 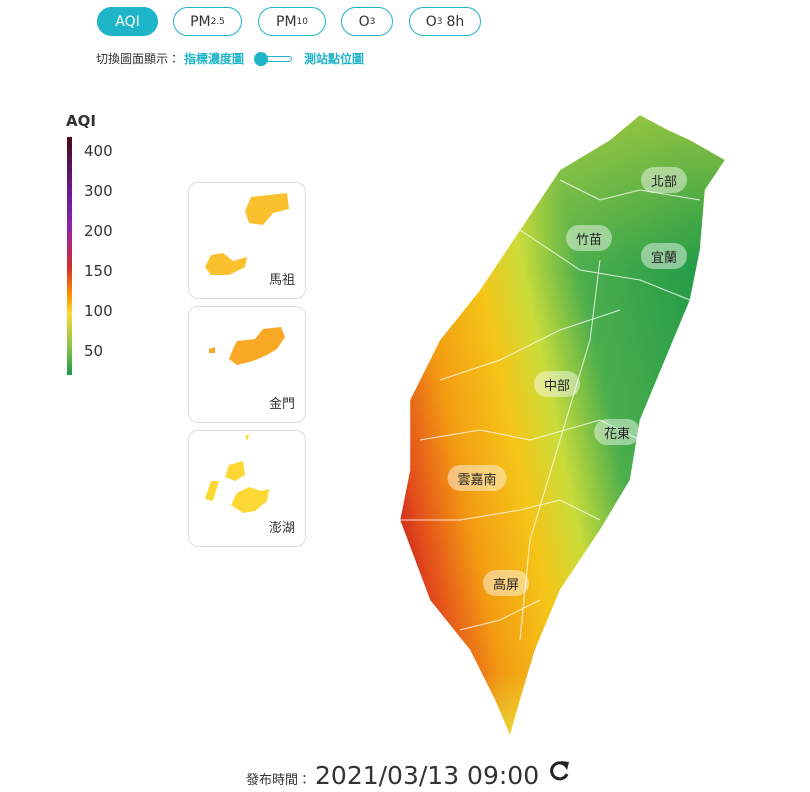 I want to click on legend-tick: 150, so click(x=98, y=271).